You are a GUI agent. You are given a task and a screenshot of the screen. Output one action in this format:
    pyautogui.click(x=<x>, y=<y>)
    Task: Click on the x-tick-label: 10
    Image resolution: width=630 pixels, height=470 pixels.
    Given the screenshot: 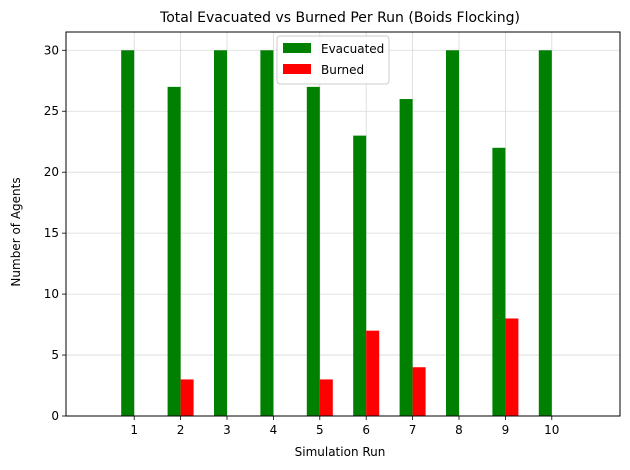 What is the action you would take?
    pyautogui.click(x=551, y=430)
    